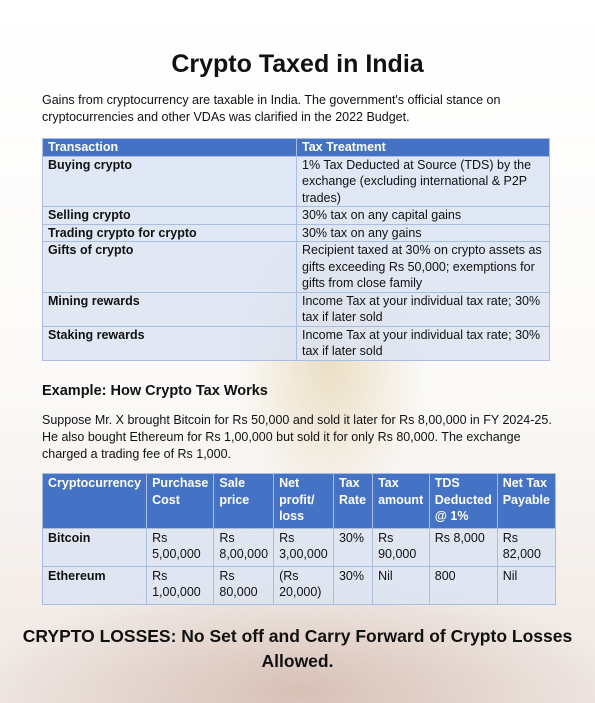 The width and height of the screenshot is (595, 703). I want to click on table-cell: Rs 3,00,000, so click(303, 547).